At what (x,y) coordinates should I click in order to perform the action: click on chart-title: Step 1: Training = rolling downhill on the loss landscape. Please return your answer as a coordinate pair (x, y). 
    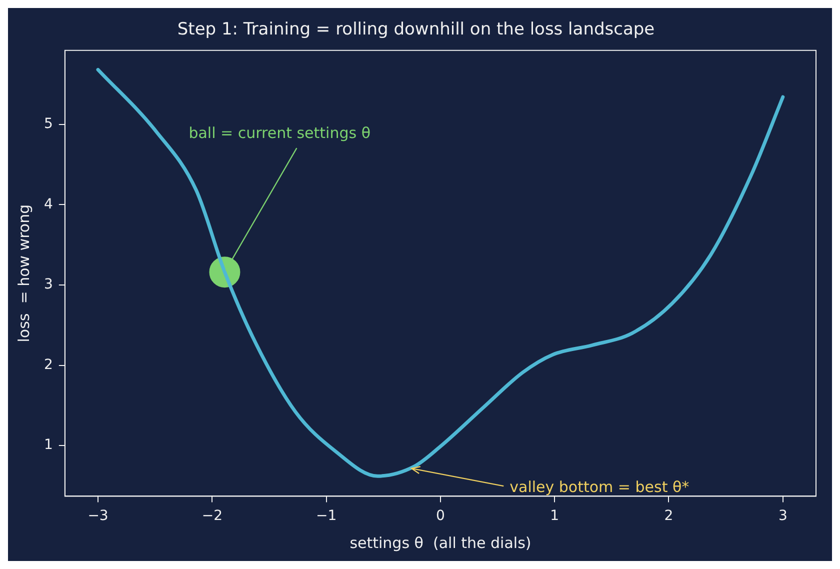
    Looking at the image, I should click on (416, 30).